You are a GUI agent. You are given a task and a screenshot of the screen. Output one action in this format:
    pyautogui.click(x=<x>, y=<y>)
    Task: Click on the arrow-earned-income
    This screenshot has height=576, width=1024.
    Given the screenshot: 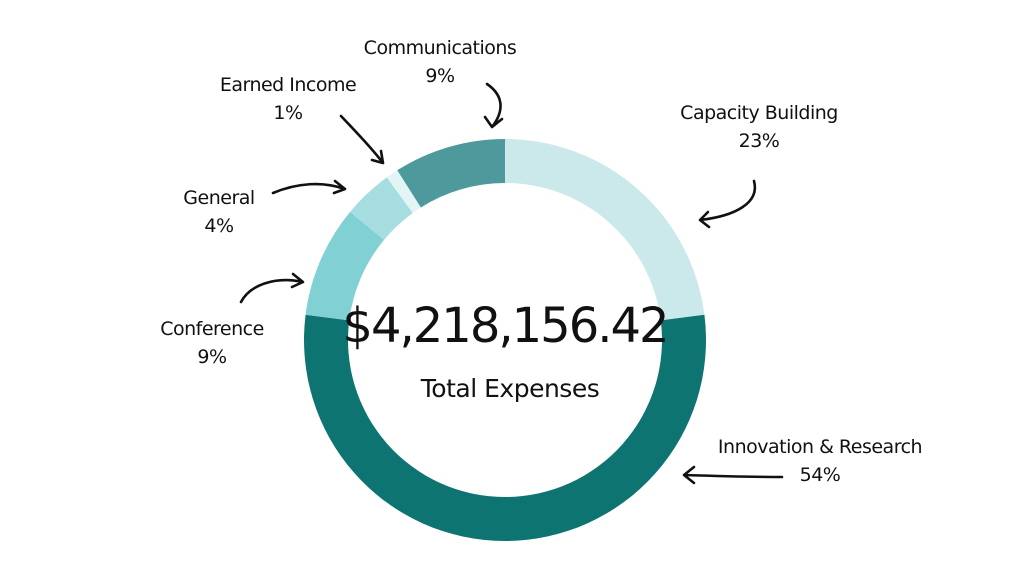 What is the action you would take?
    pyautogui.click(x=362, y=139)
    